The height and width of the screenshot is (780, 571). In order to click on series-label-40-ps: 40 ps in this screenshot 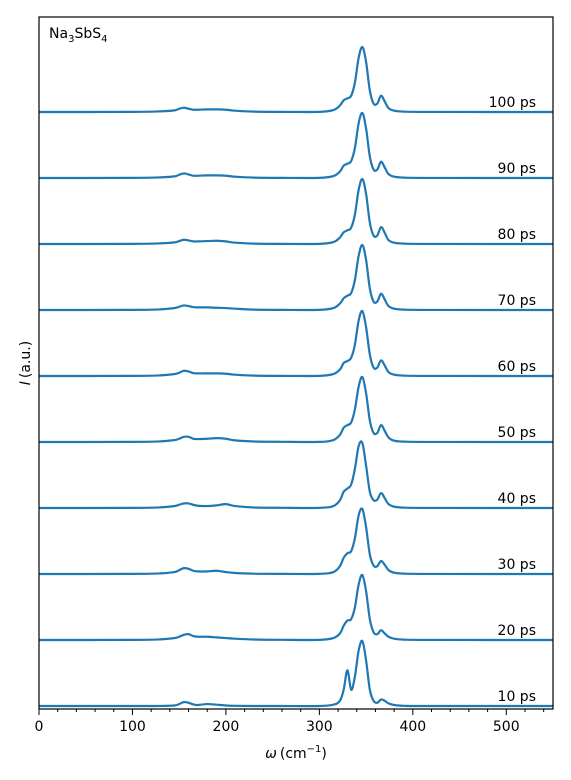, I will do `click(517, 499)`.